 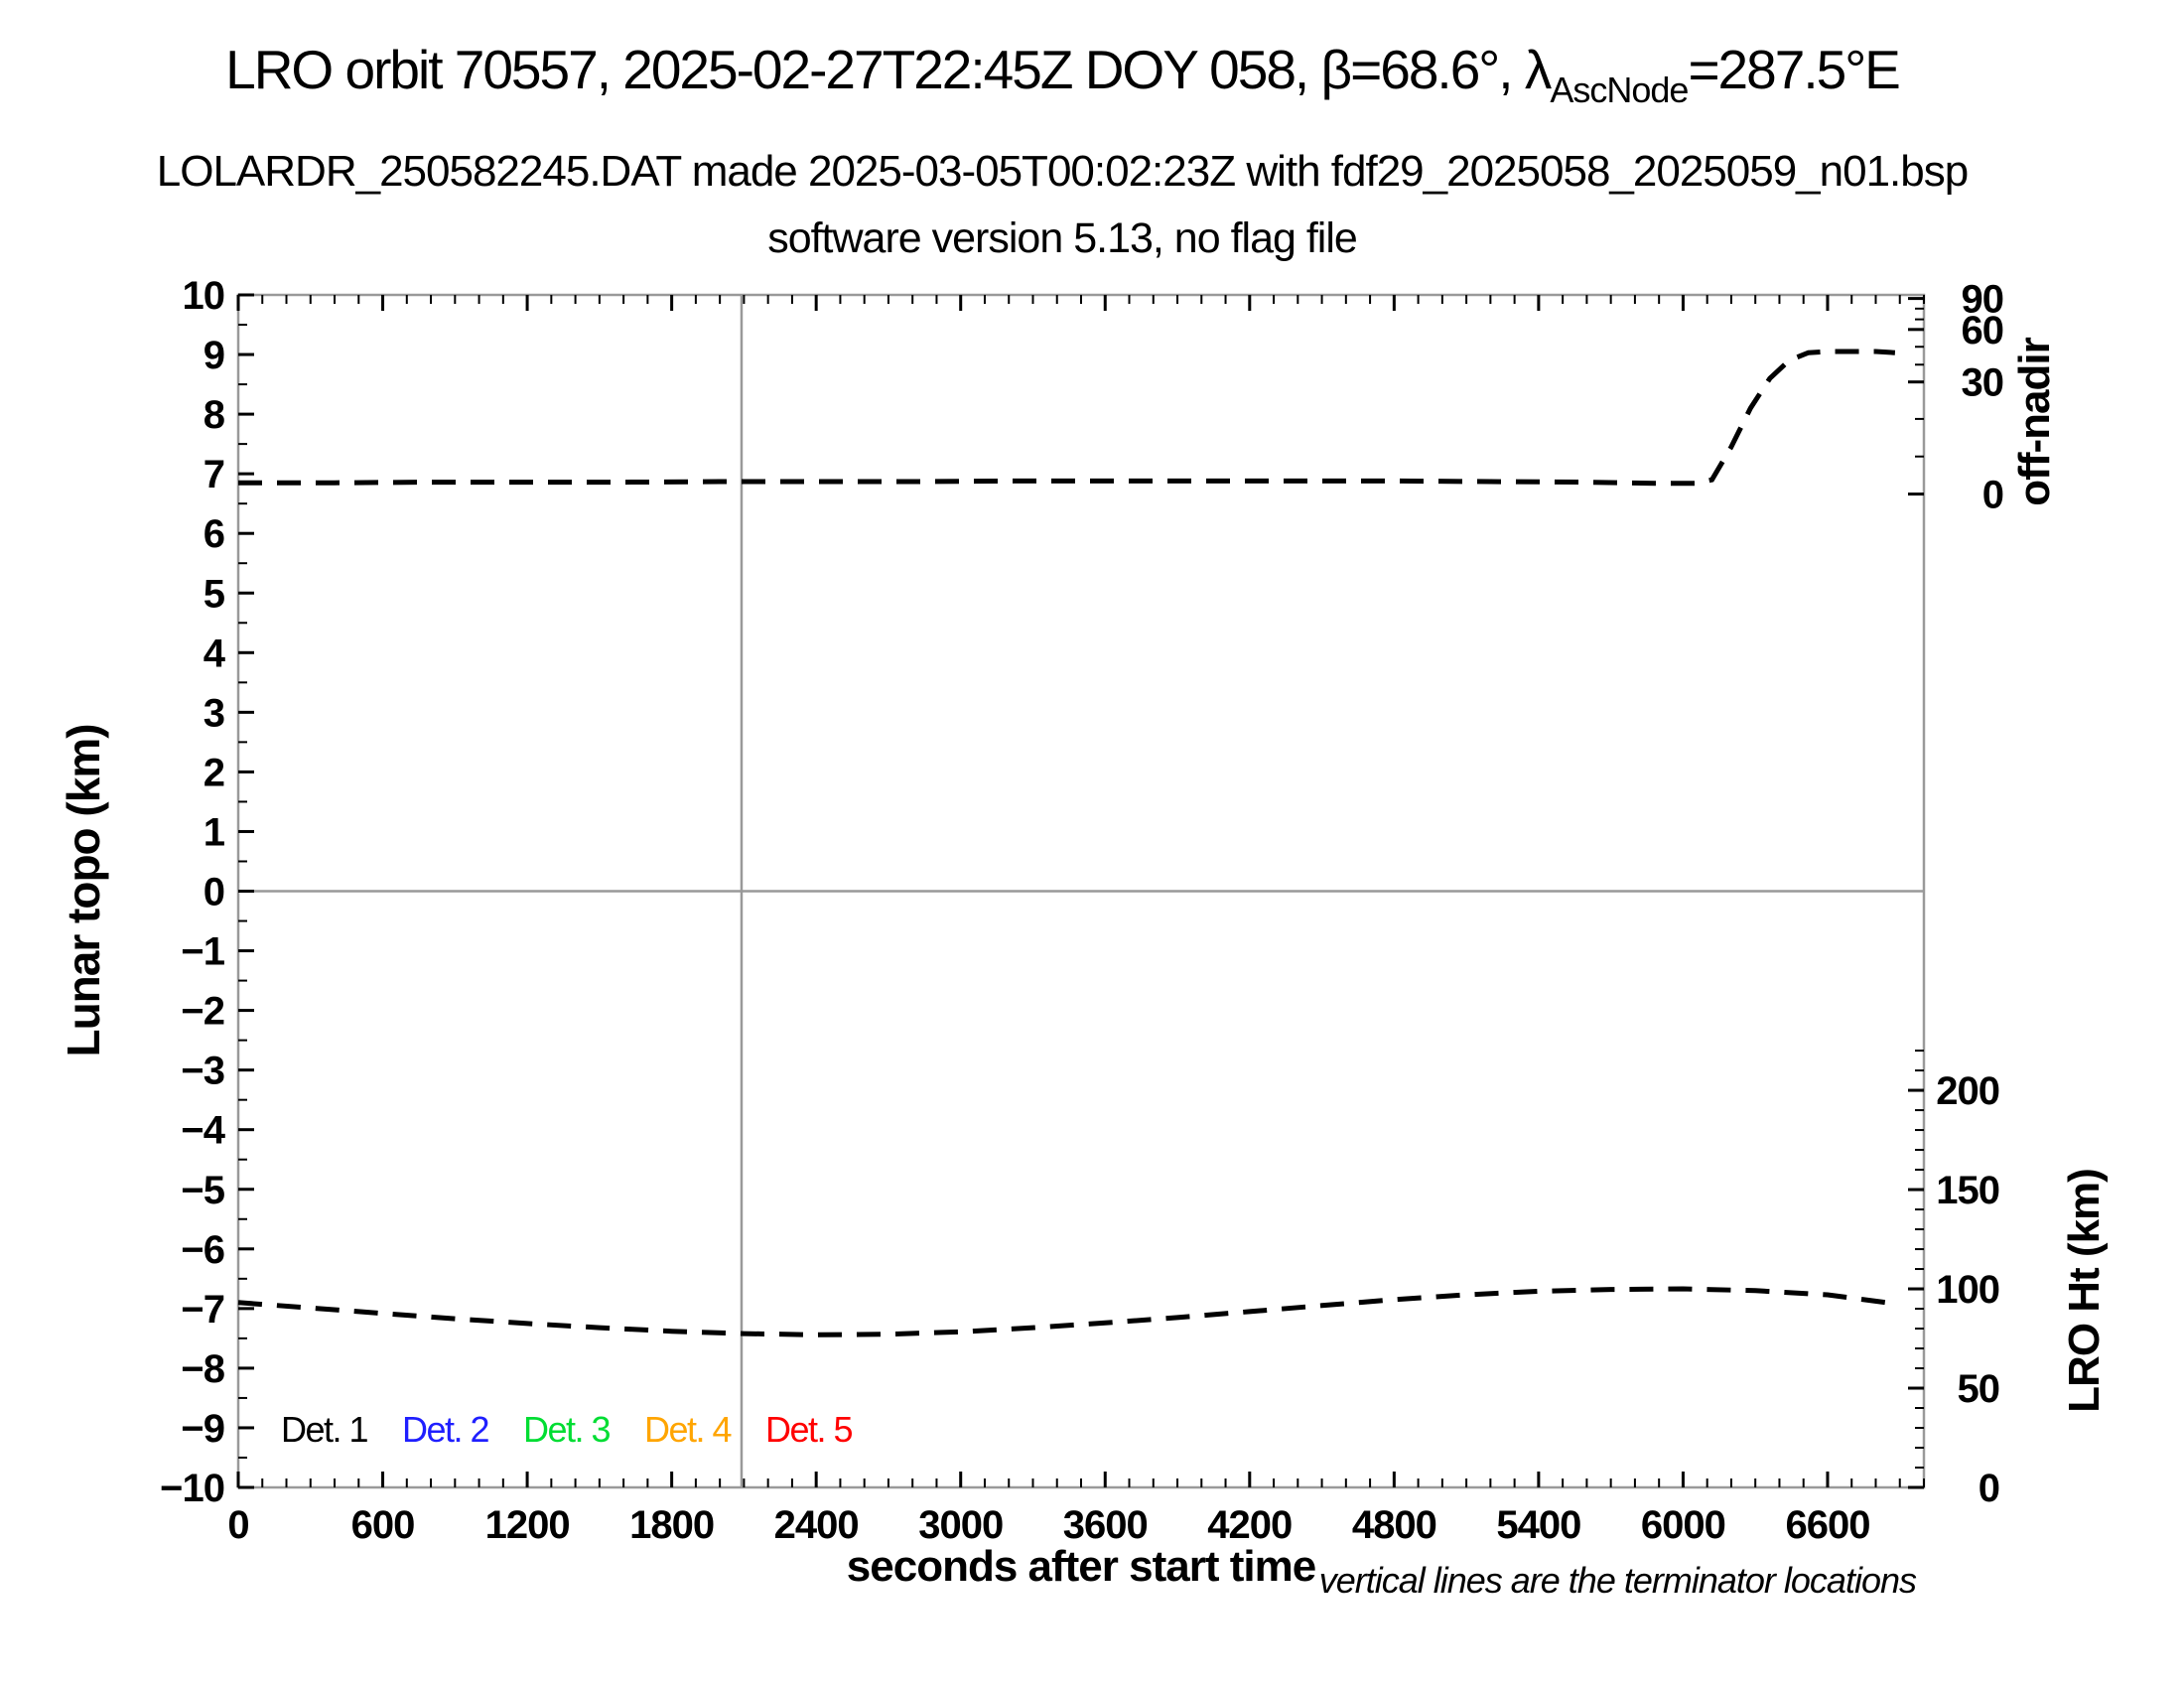 What do you see at coordinates (1249, 1525) in the screenshot?
I see `x-tick-label: 4200` at bounding box center [1249, 1525].